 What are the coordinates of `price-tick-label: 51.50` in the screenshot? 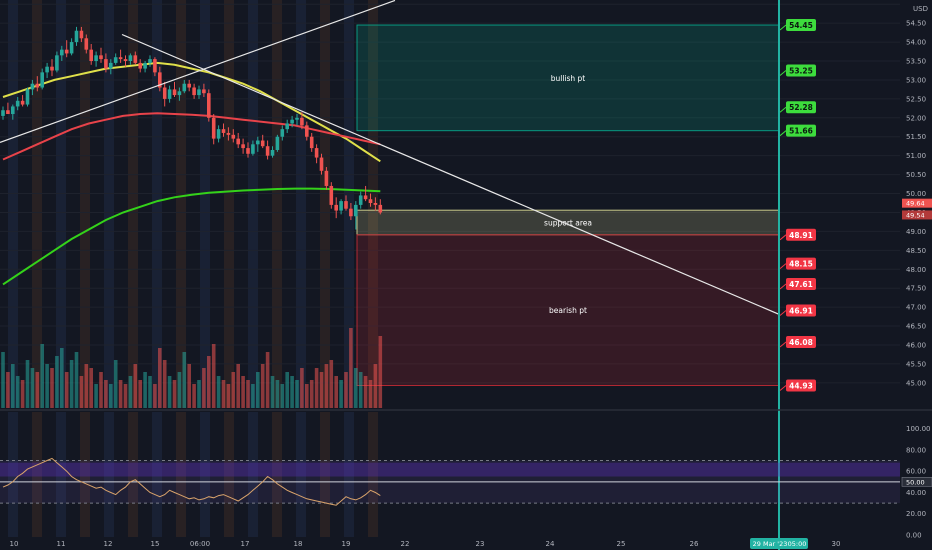 It's located at (916, 137).